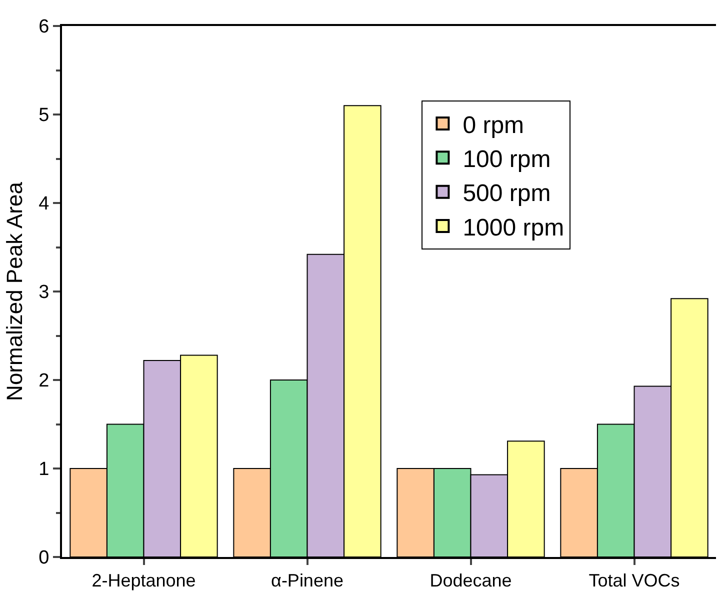 Image resolution: width=722 pixels, height=597 pixels. I want to click on y-tick-label: 2, so click(44, 381).